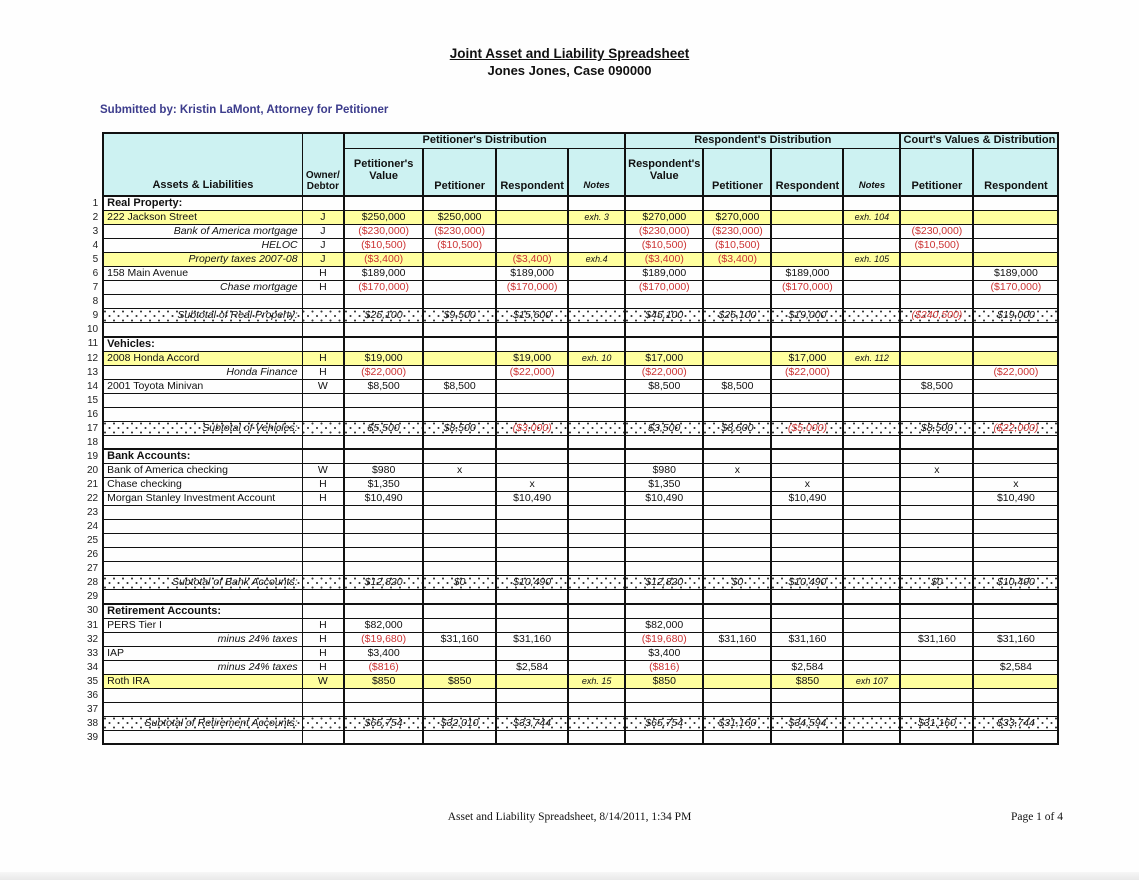  I want to click on row-number: 34, so click(93, 667).